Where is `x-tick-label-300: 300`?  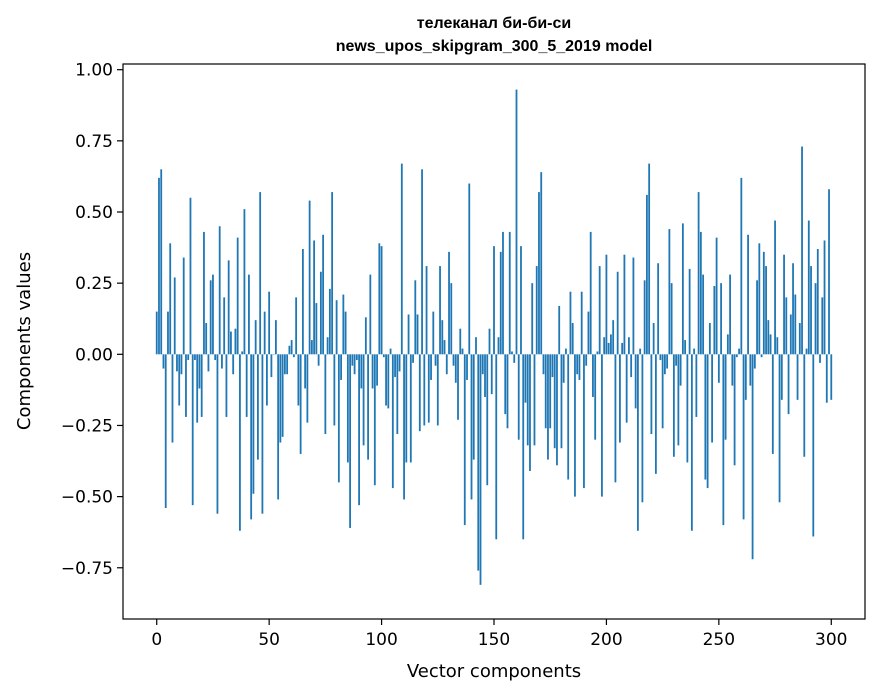
x-tick-label-300: 300 is located at coordinates (831, 640).